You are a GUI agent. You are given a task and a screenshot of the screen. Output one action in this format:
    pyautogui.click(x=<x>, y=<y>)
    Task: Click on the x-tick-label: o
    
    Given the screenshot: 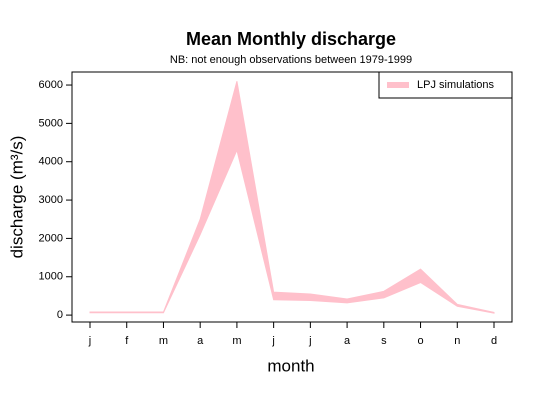 What is the action you would take?
    pyautogui.click(x=420, y=341)
    